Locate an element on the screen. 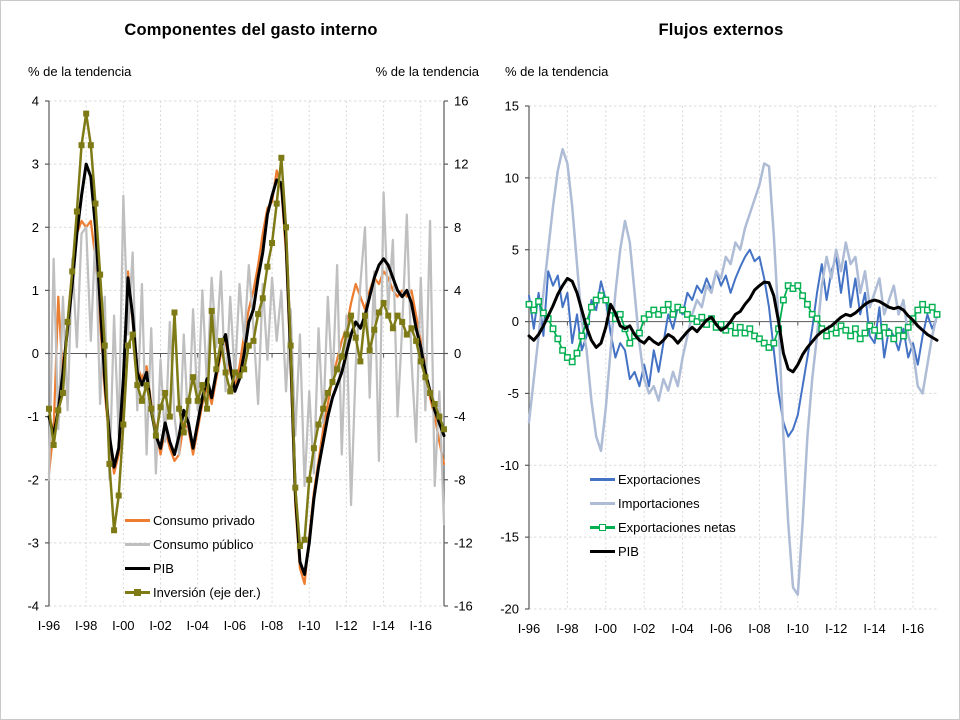 The height and width of the screenshot is (720, 960). right-axis-tick-label: 0 is located at coordinates (457, 353).